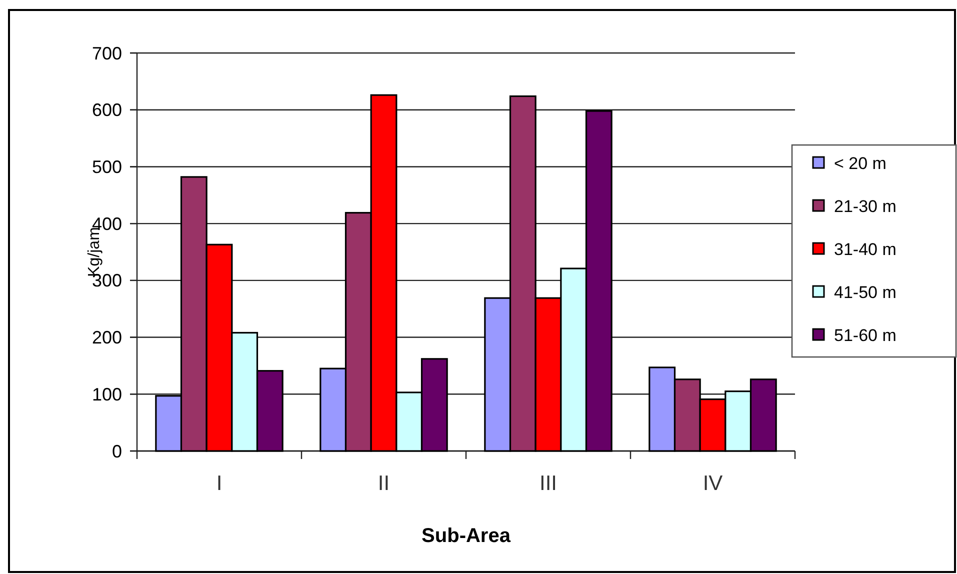 The height and width of the screenshot is (574, 957). Describe the element at coordinates (865, 335) in the screenshot. I see `legend-label: 51-60 m` at that location.